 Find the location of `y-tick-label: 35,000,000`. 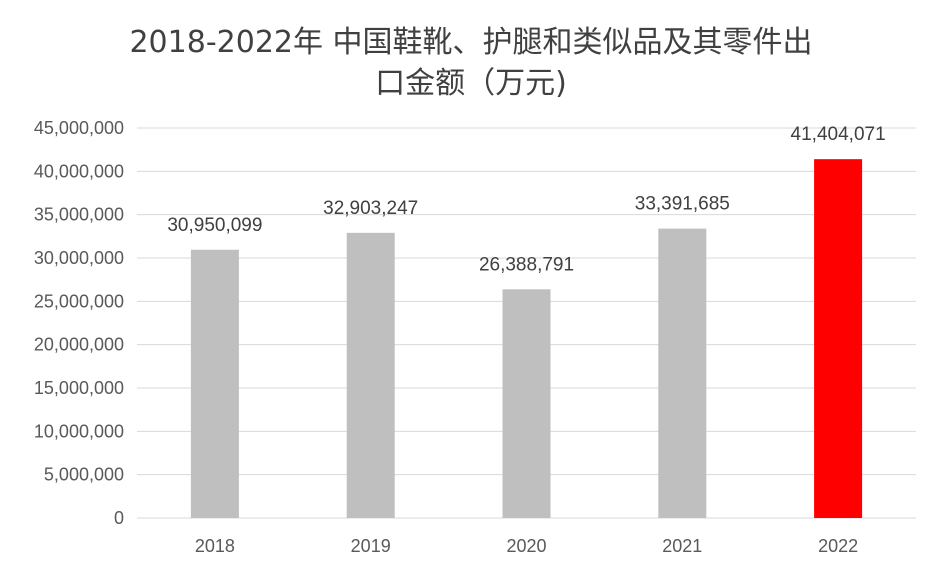

y-tick-label: 35,000,000 is located at coordinates (79, 215).